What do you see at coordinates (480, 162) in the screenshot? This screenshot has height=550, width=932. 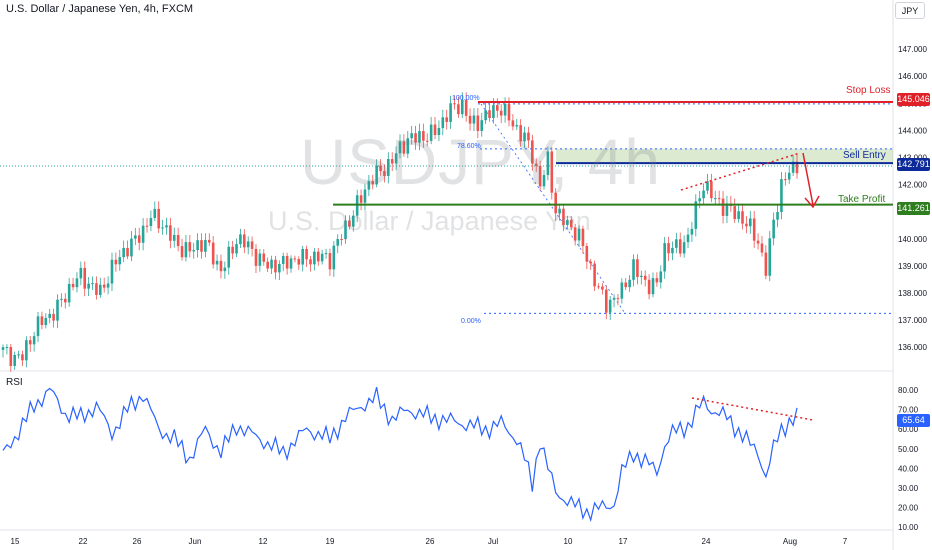 I see `watermark-symbol: USDJPY, 4h` at bounding box center [480, 162].